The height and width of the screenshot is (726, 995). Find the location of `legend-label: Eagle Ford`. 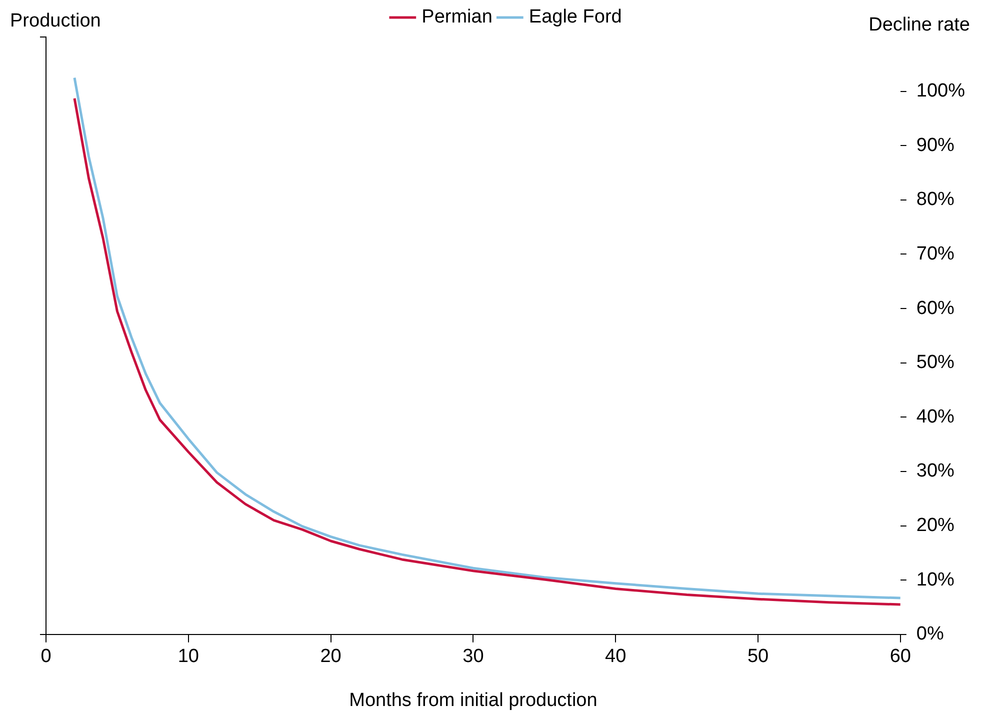

legend-label: Eagle Ford is located at coordinates (575, 17).